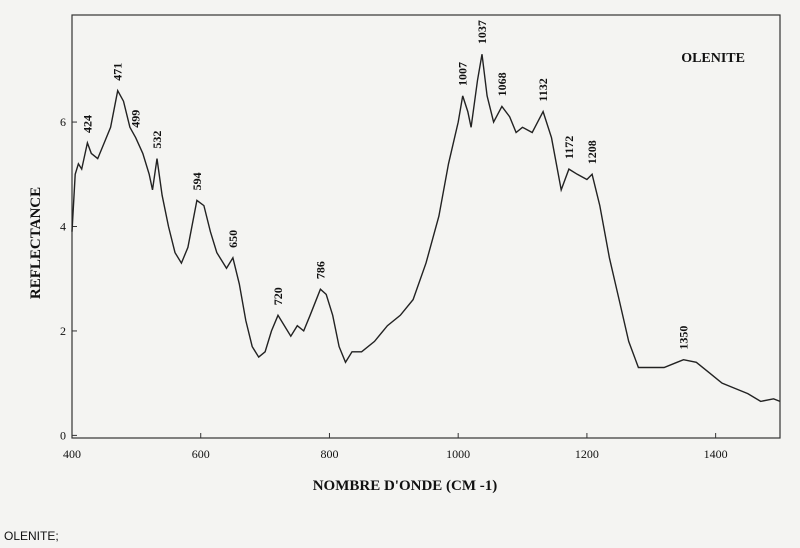 The width and height of the screenshot is (800, 548). I want to click on peak-label: 424, so click(87, 124).